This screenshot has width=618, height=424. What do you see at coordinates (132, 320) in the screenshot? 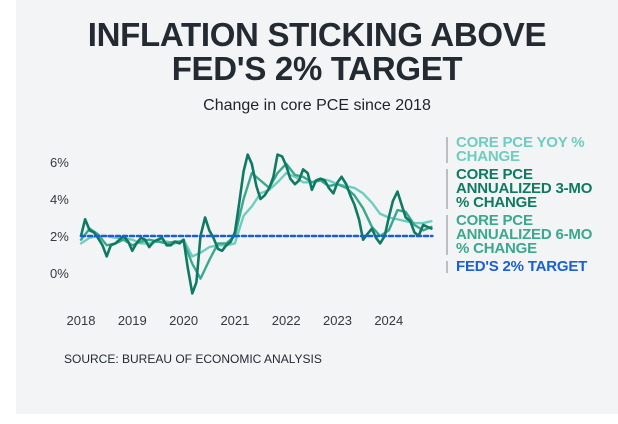
I see `x-tick-label: 2019` at bounding box center [132, 320].